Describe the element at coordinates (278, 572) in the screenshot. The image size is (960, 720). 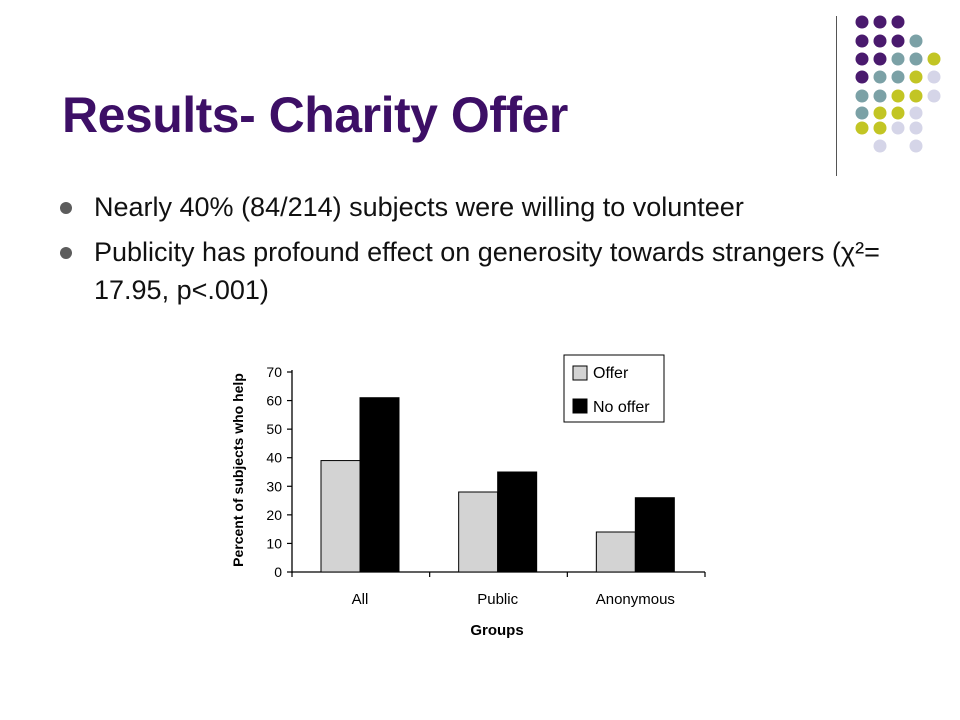
I see `y-tick-label: 0` at that location.